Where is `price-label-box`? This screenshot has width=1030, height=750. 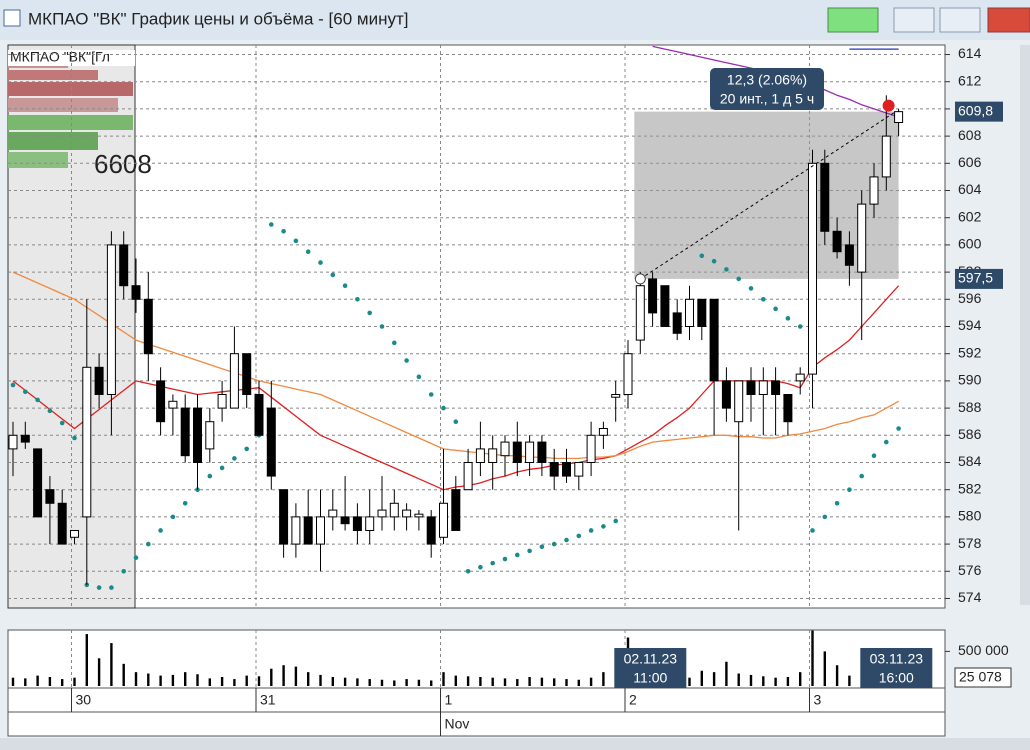
price-label-box is located at coordinates (979, 278).